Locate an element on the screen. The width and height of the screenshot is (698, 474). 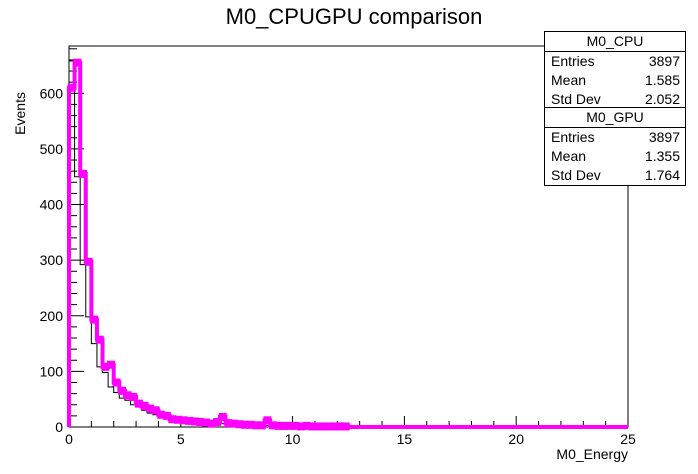
stats-row-stddev: Std Dev 2.052 is located at coordinates (615, 99).